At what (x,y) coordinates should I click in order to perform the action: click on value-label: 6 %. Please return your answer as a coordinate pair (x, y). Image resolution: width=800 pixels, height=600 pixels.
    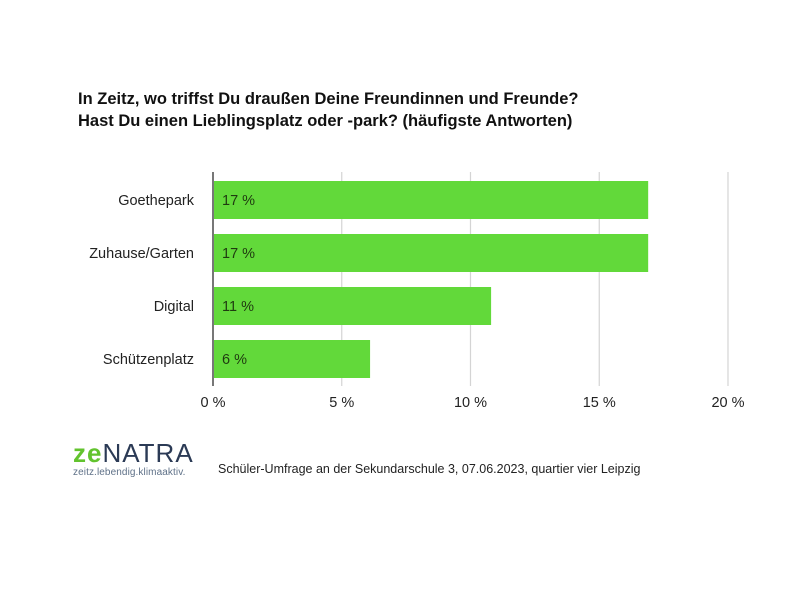
    Looking at the image, I should click on (234, 360).